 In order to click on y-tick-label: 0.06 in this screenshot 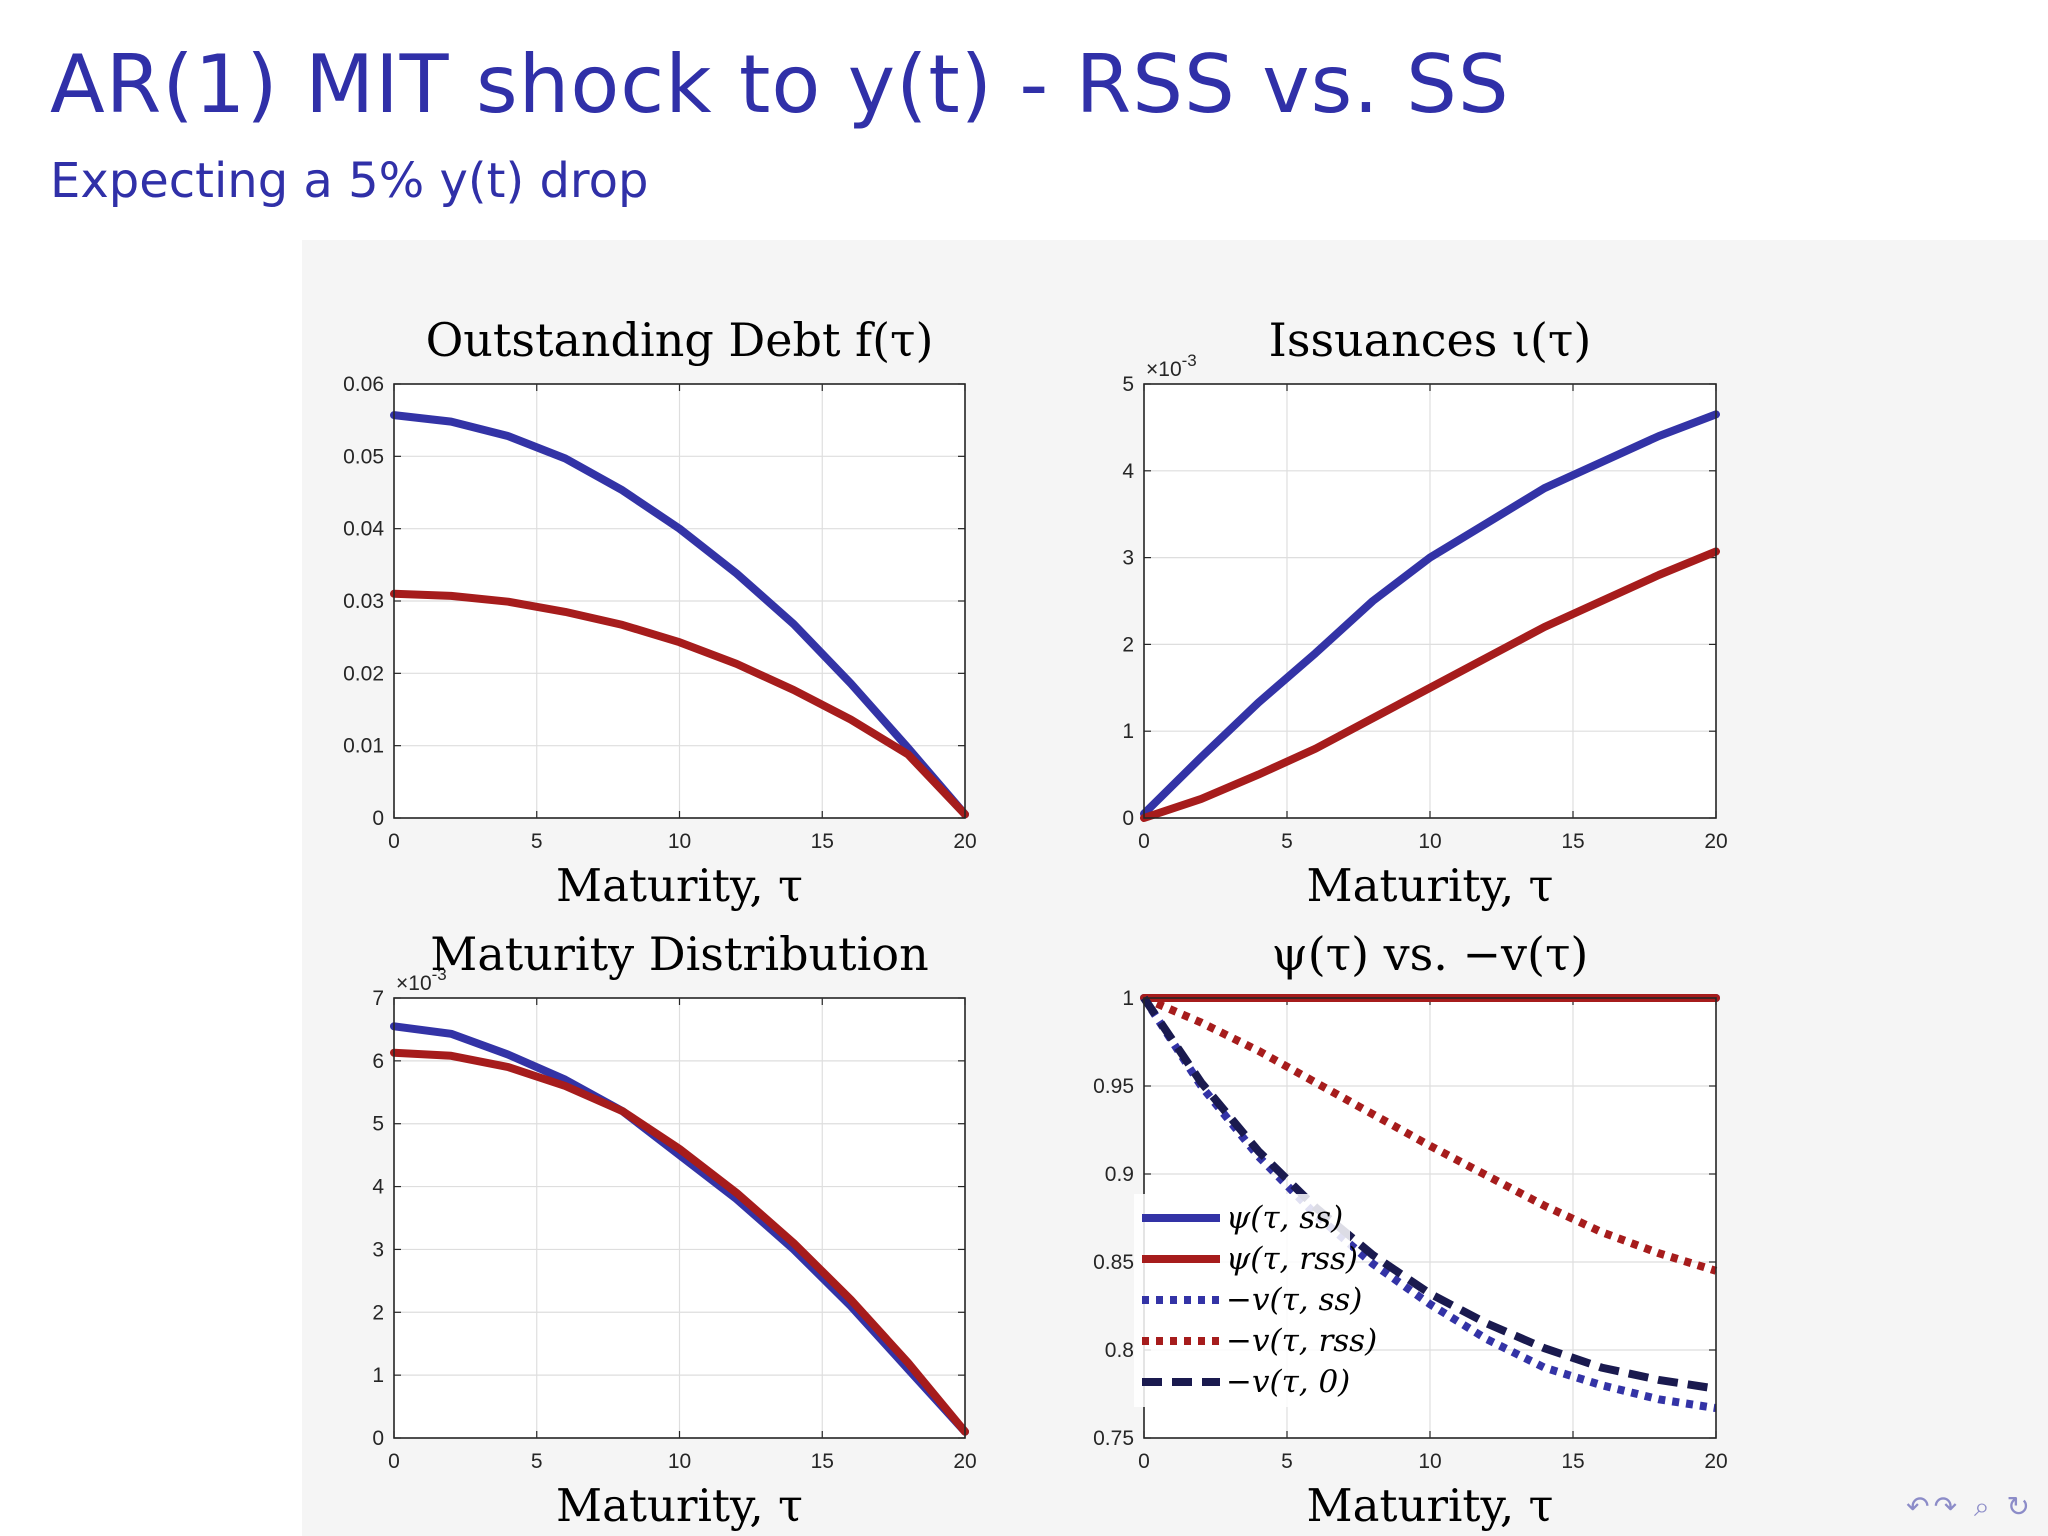, I will do `click(363, 384)`.